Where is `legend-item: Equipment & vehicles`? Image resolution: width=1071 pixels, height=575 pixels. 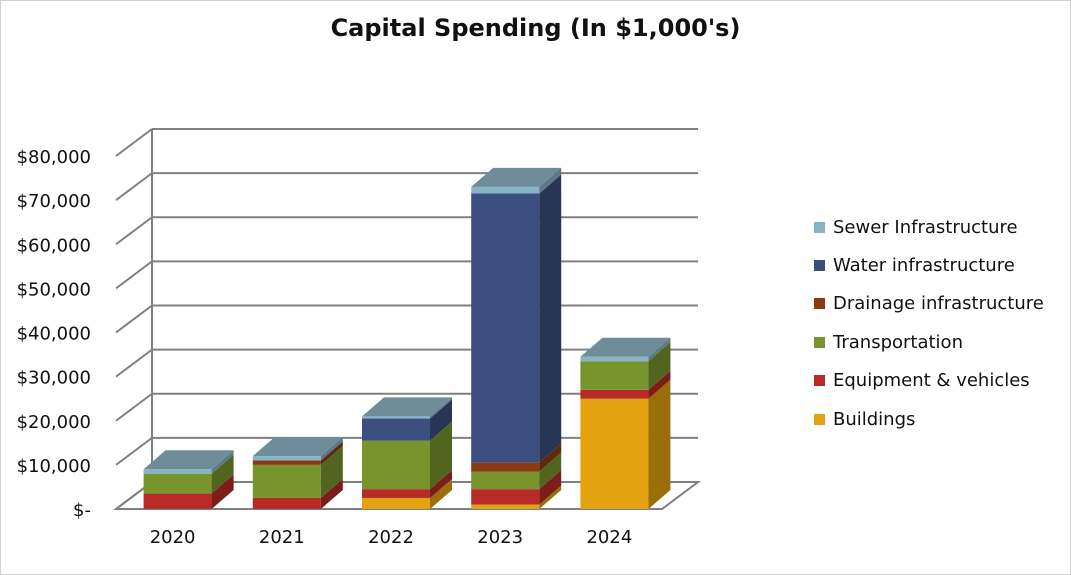 legend-item: Equipment & vehicles is located at coordinates (929, 381).